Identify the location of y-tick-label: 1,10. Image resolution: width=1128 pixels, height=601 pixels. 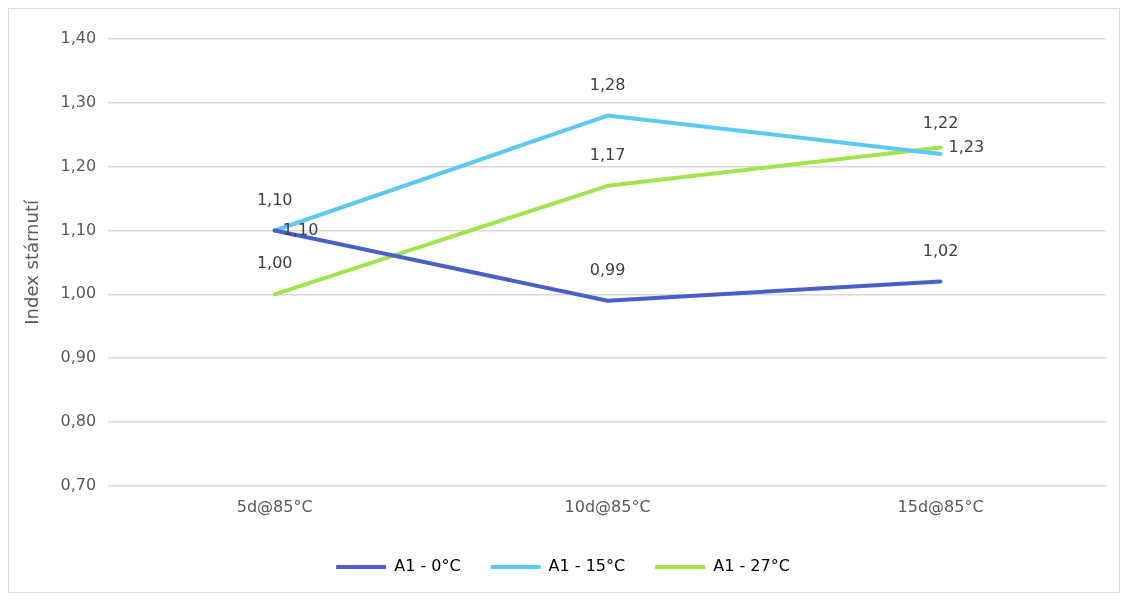
(78, 229).